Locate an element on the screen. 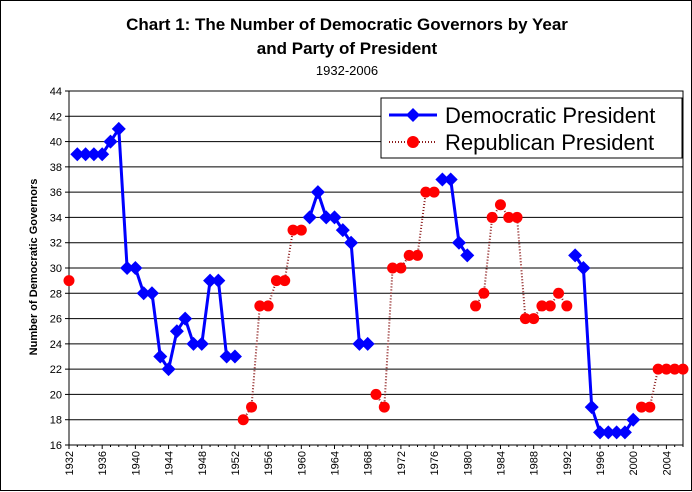  x-tick-label: 2000 is located at coordinates (634, 463).